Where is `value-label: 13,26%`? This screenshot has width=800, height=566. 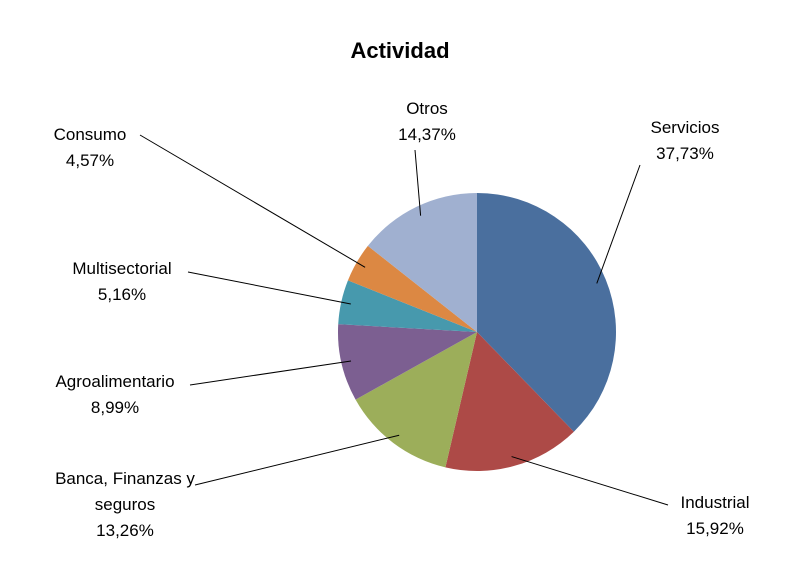 value-label: 13,26% is located at coordinates (125, 530).